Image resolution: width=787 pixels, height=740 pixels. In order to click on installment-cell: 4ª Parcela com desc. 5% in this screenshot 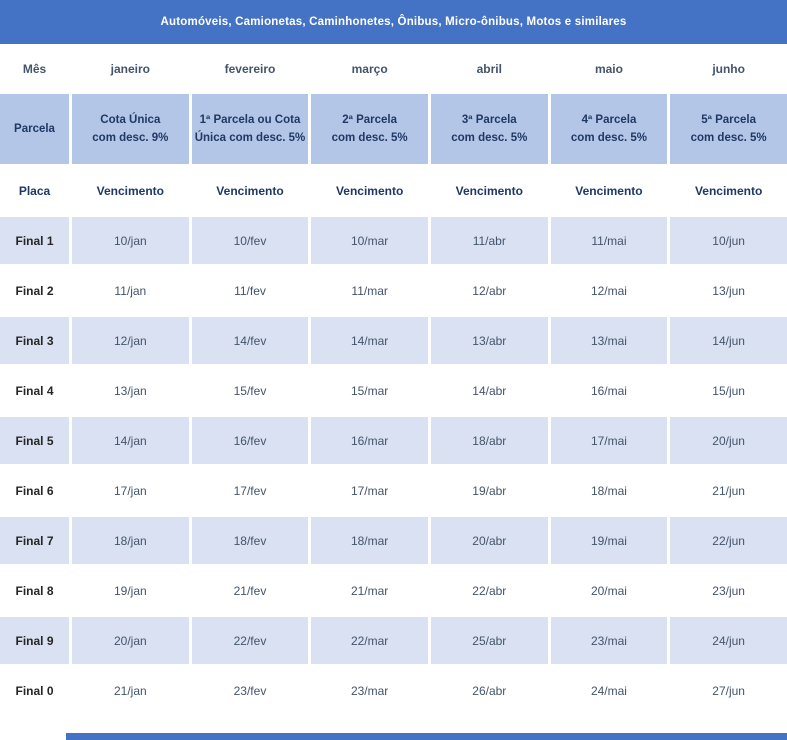, I will do `click(609, 129)`.